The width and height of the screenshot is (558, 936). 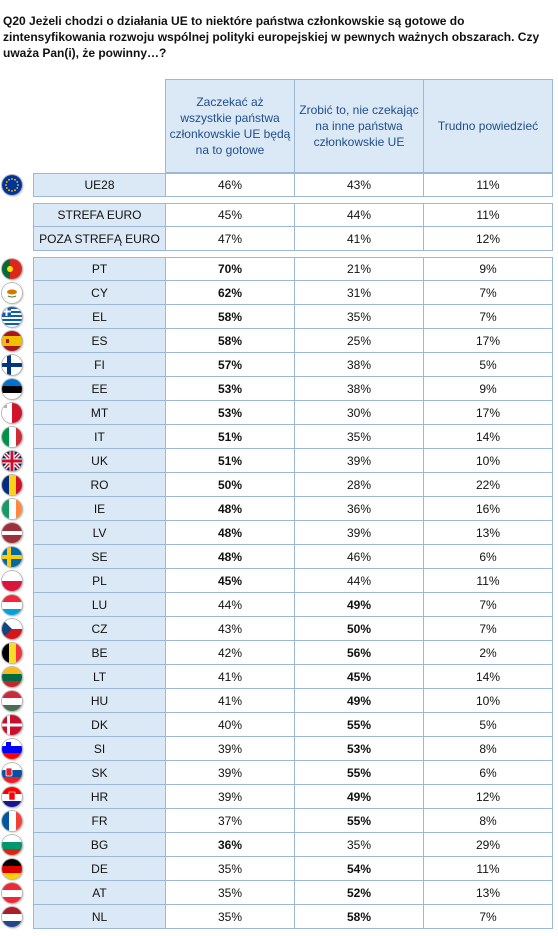 I want to click on value-dont-know: 29%, so click(x=488, y=845).